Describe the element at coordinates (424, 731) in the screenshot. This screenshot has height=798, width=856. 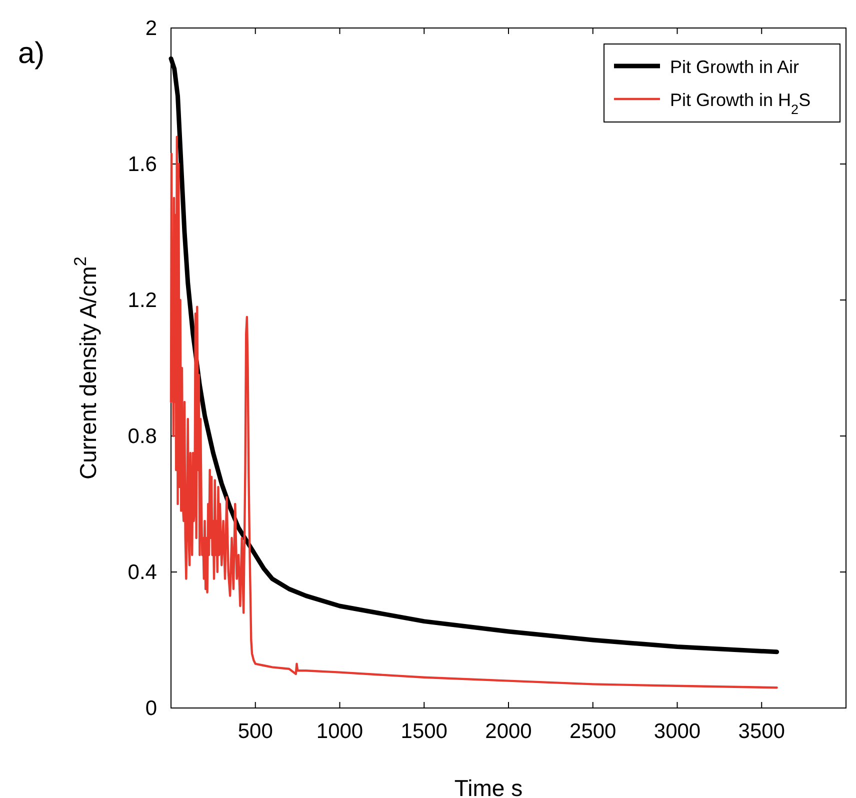
I see `x-tick-label: 1500` at that location.